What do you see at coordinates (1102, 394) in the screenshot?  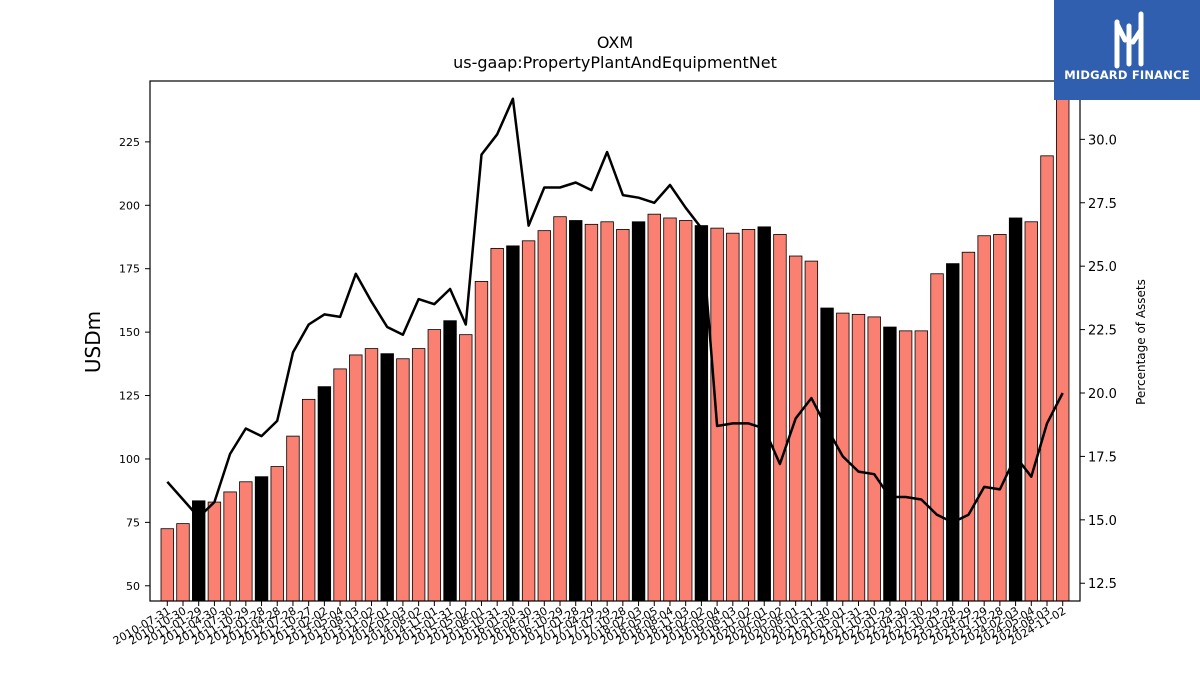 I see `y2-tick-label: 20.0` at bounding box center [1102, 394].